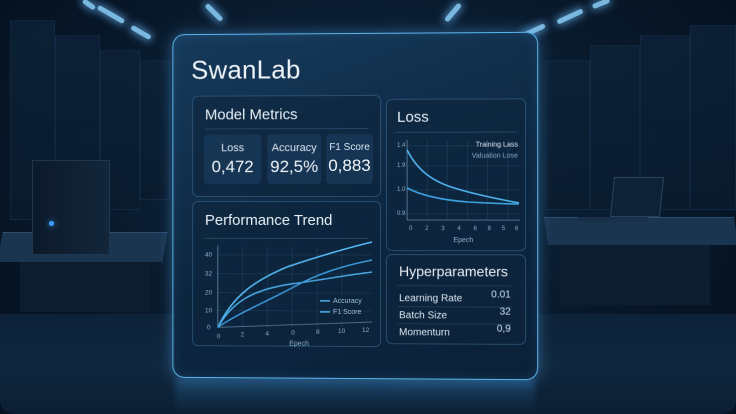 The height and width of the screenshot is (414, 736). I want to click on hp-label: Batch Size, so click(423, 316).